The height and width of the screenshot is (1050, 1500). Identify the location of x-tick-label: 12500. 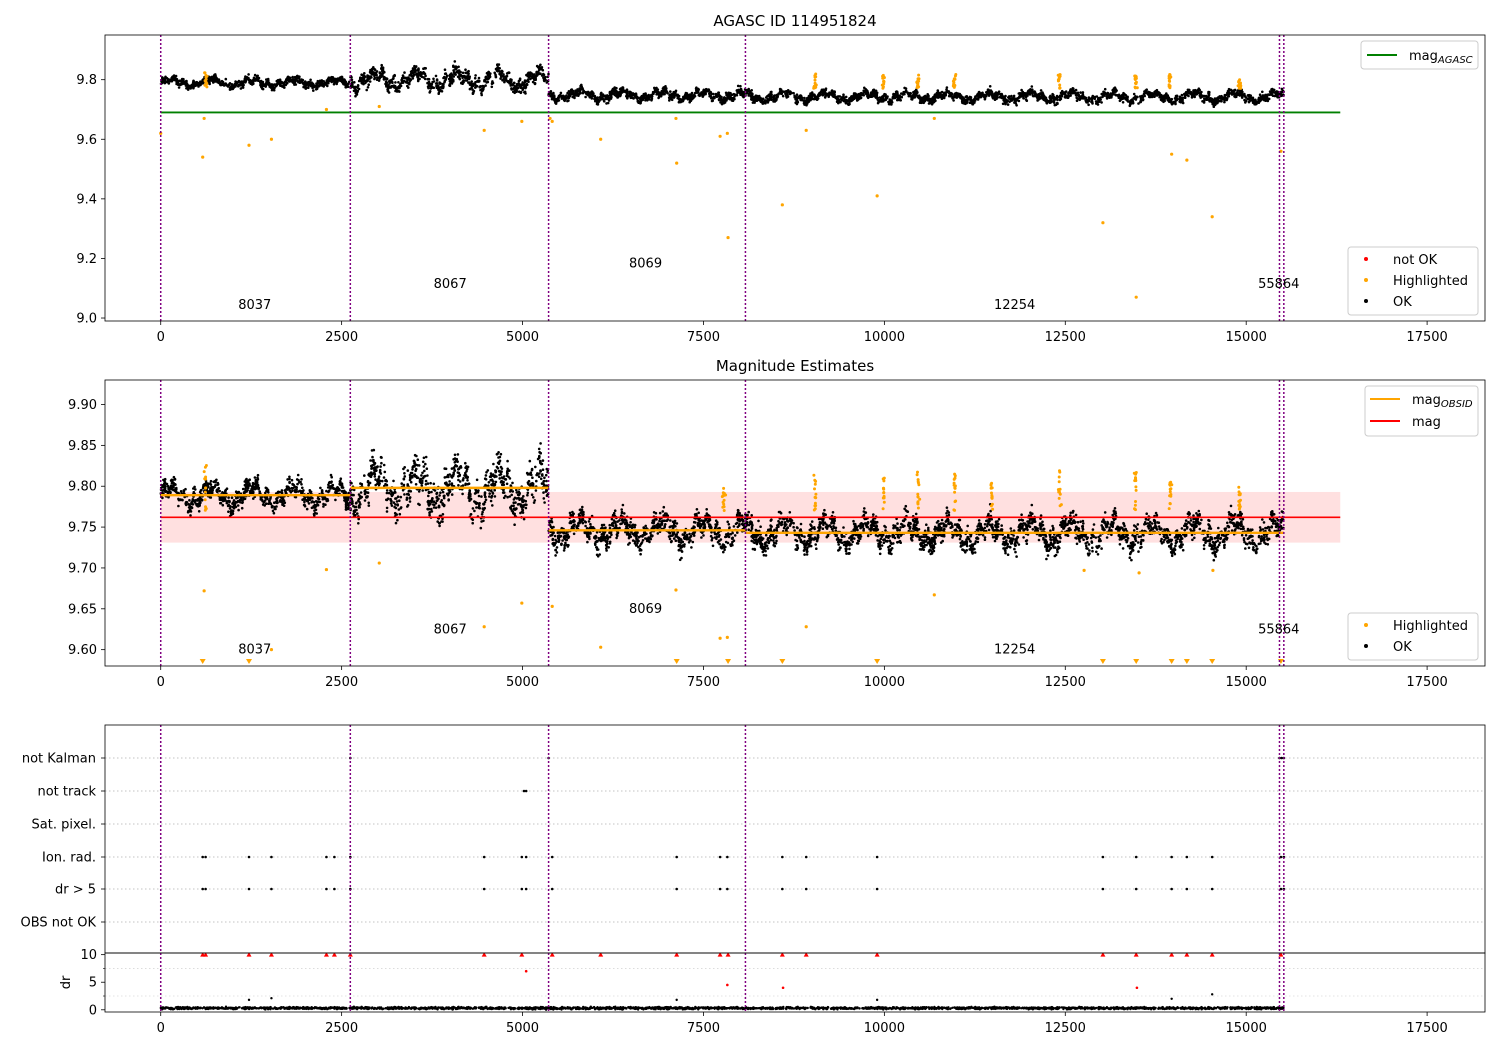
(1065, 337).